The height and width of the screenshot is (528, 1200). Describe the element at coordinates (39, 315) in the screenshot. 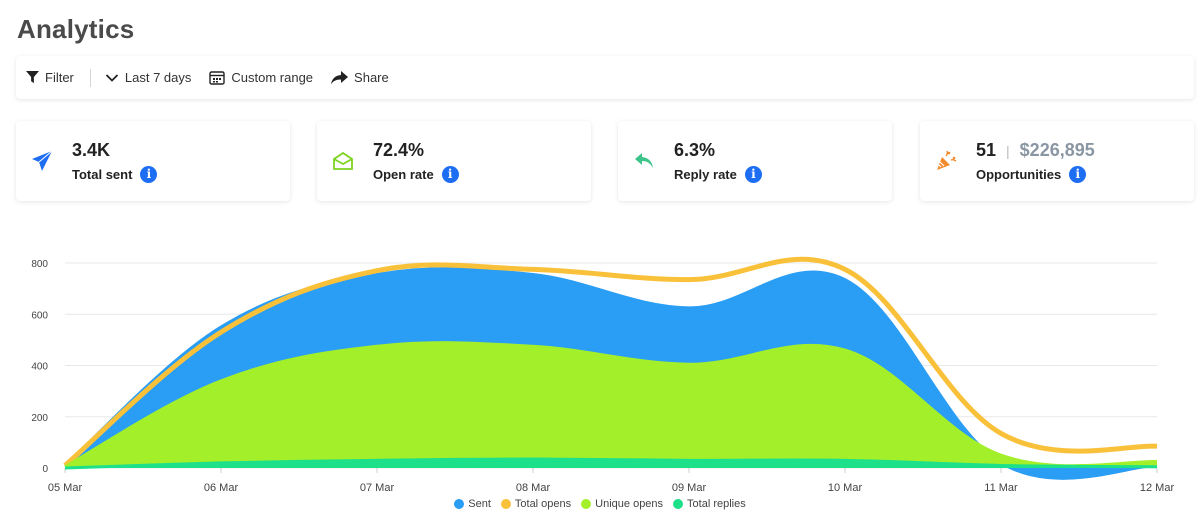

I see `y-tick-label: 600` at that location.